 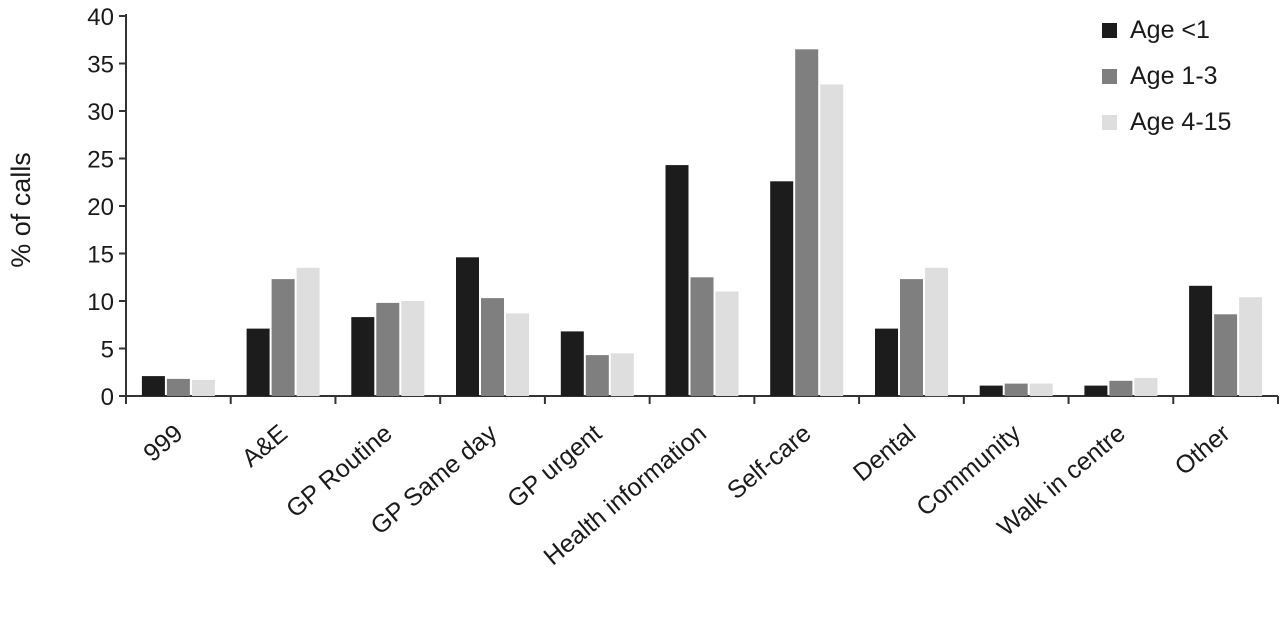 What do you see at coordinates (554, 466) in the screenshot?
I see `x-category-label: GP urgent` at bounding box center [554, 466].